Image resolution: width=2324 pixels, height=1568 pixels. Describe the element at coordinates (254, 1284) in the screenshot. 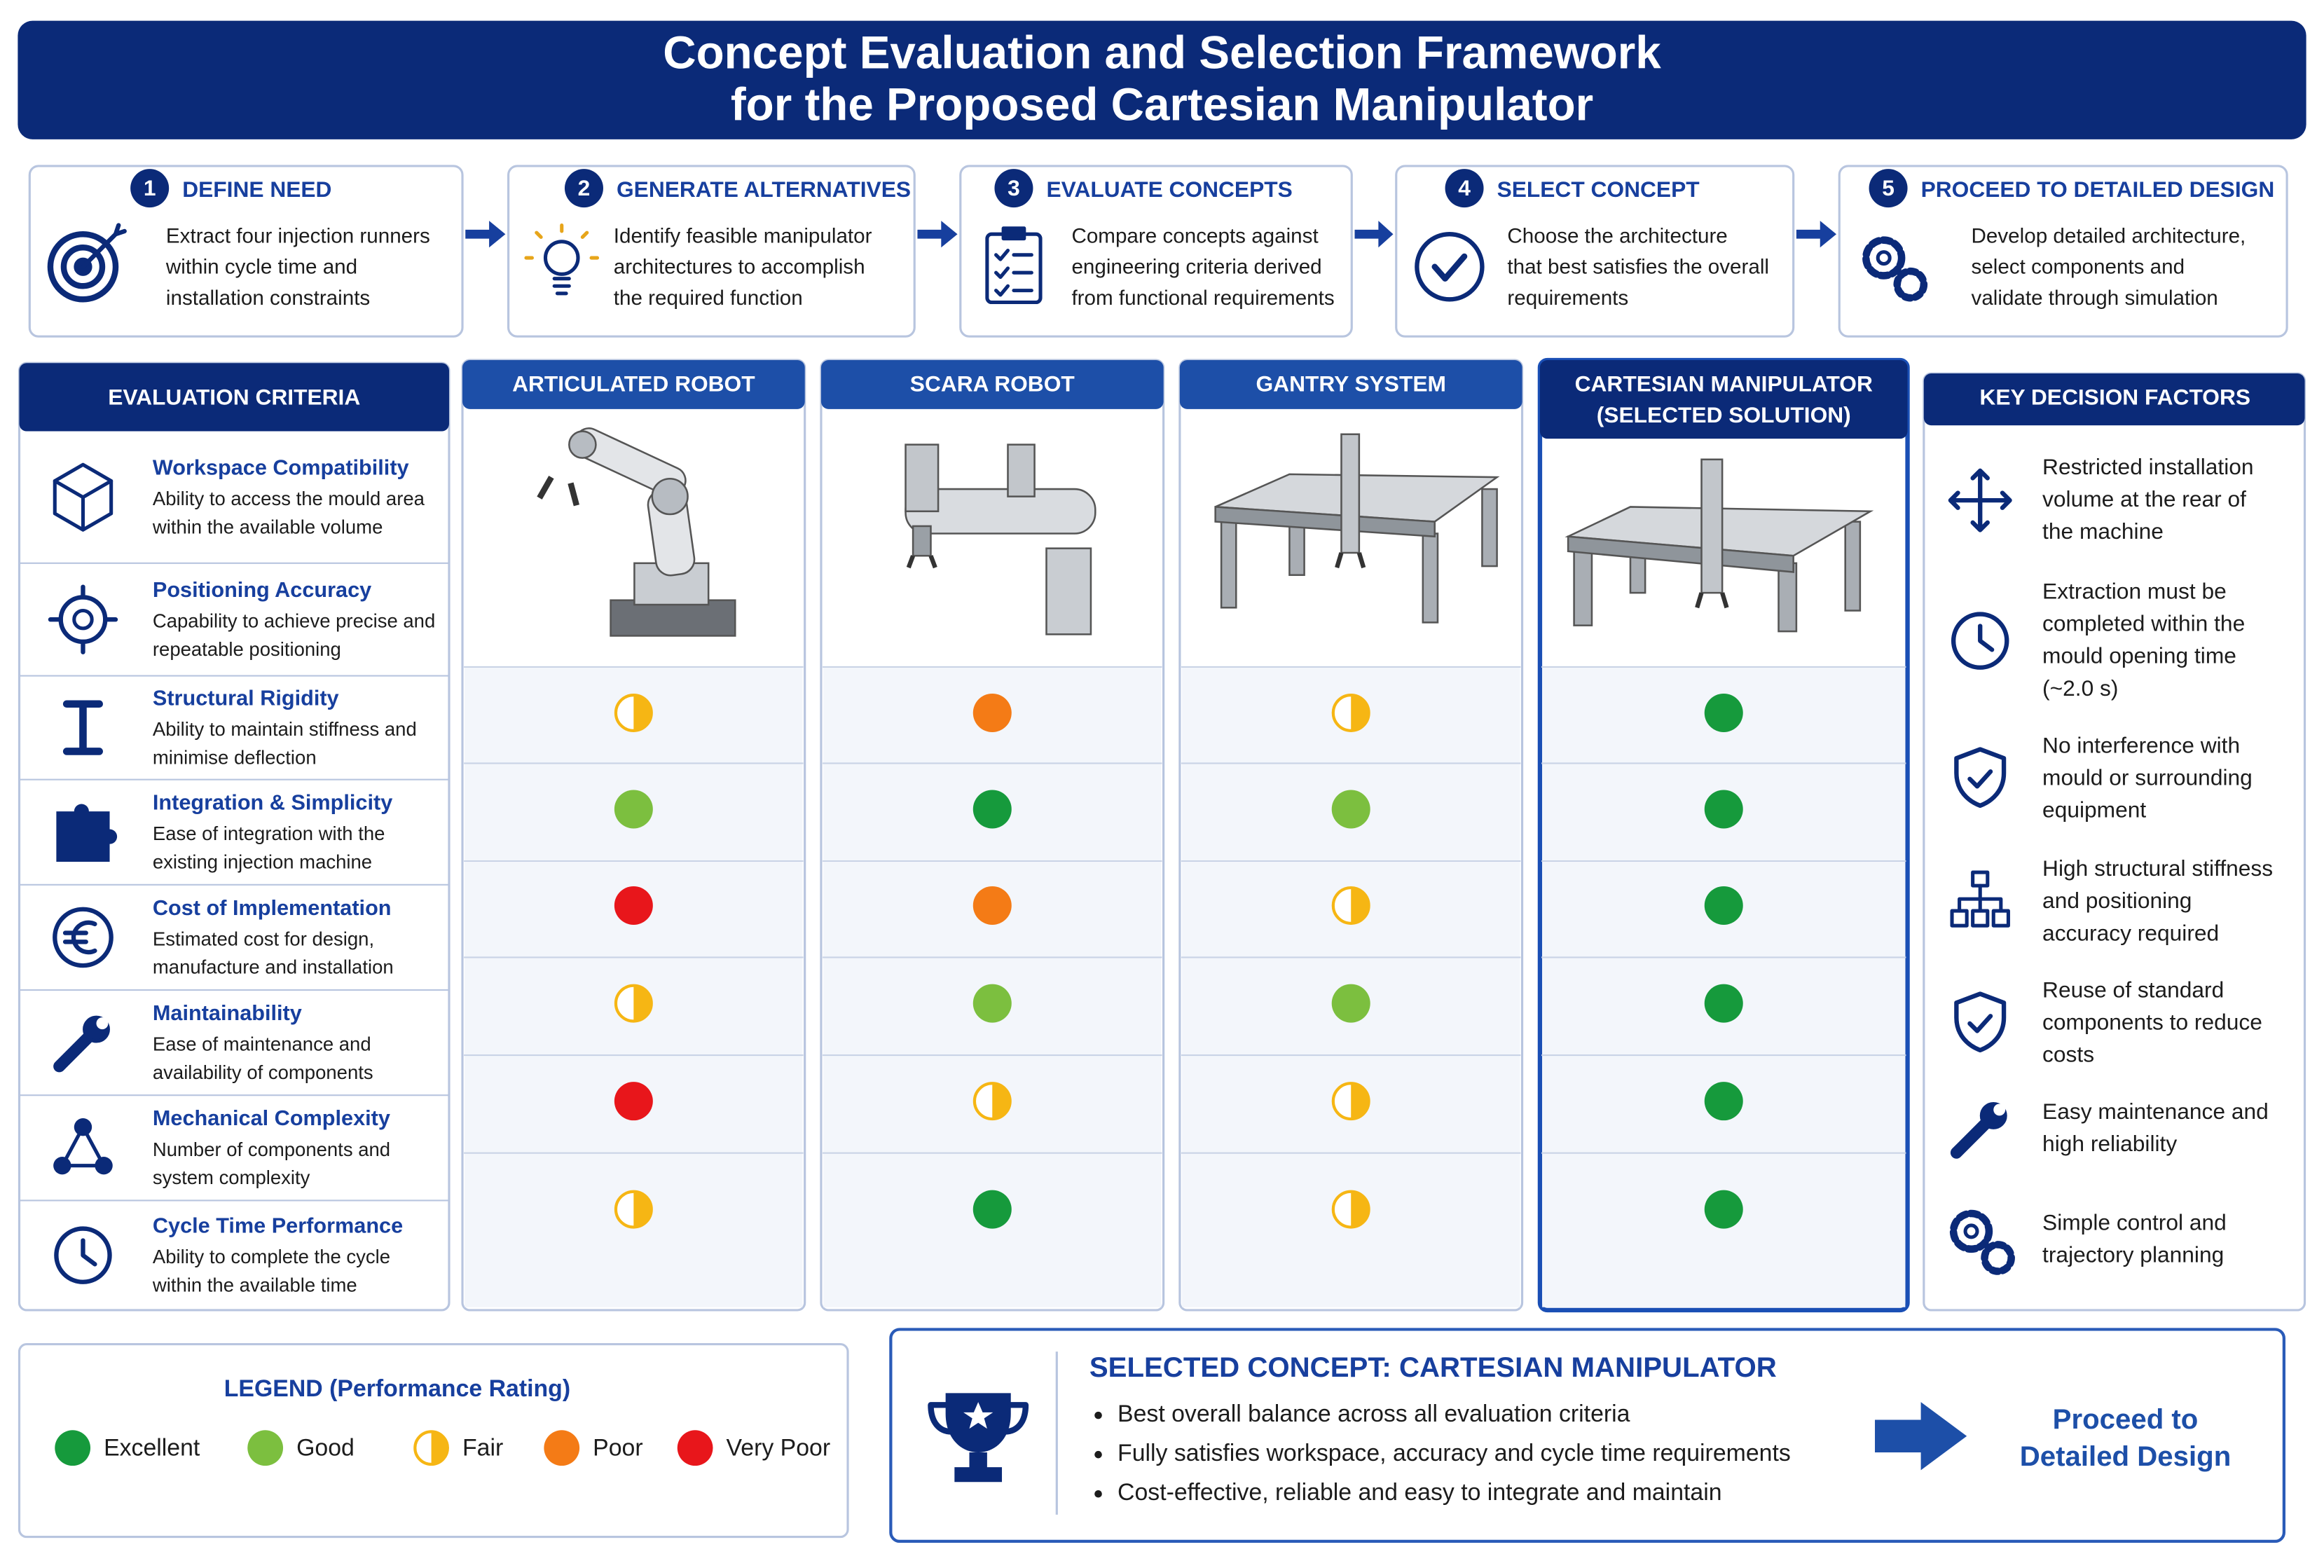

I see `criterion-description: within the available time` at that location.